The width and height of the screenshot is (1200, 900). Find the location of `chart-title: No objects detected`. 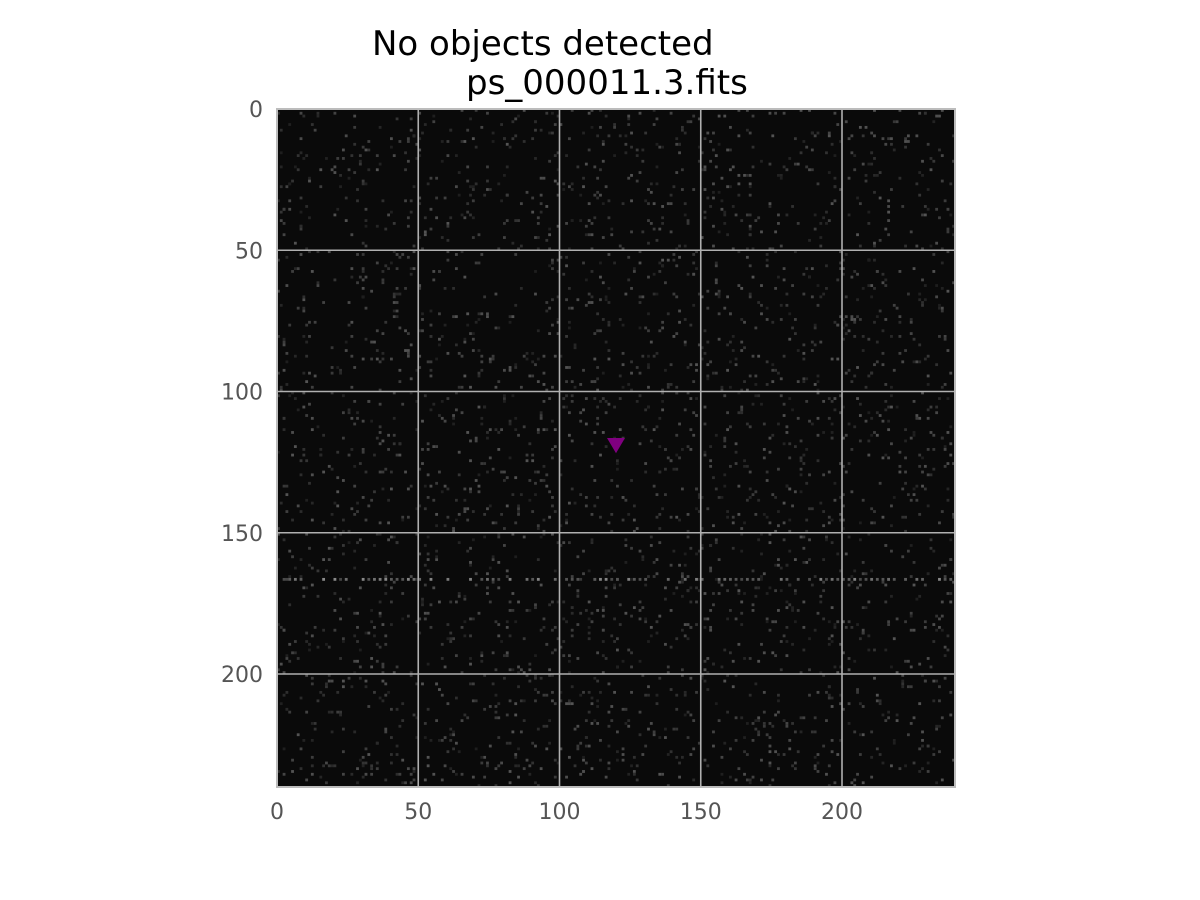

chart-title: No objects detected is located at coordinates (543, 44).